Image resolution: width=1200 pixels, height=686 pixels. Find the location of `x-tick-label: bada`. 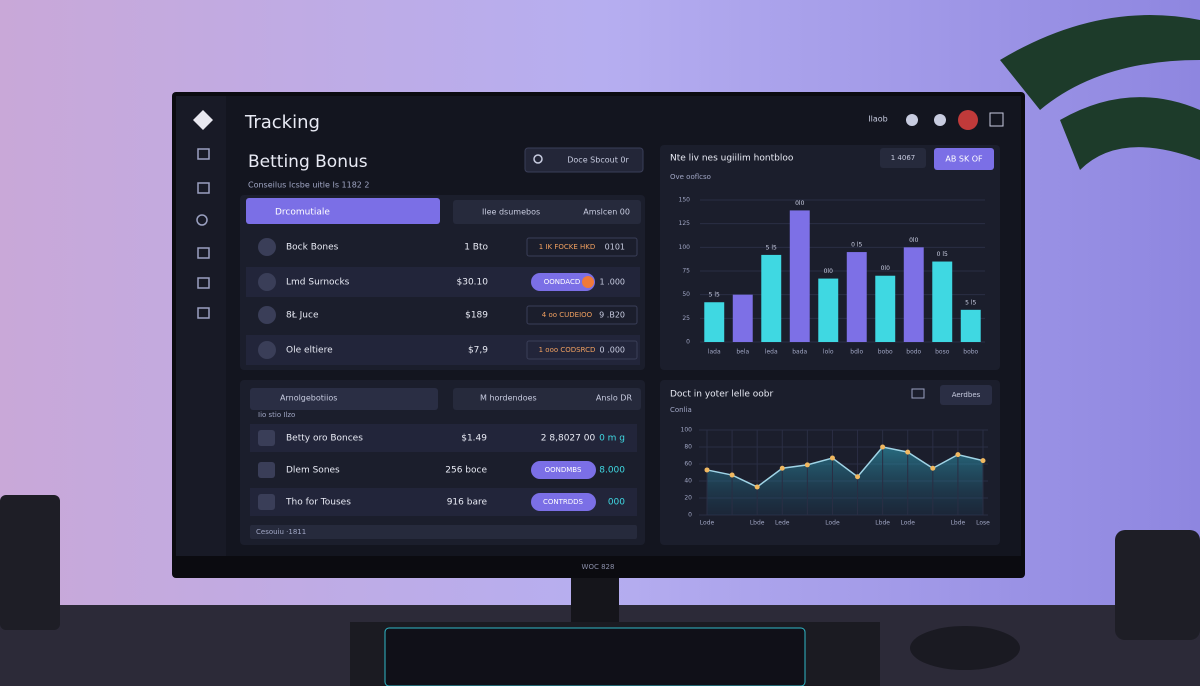

x-tick-label: bada is located at coordinates (799, 352).